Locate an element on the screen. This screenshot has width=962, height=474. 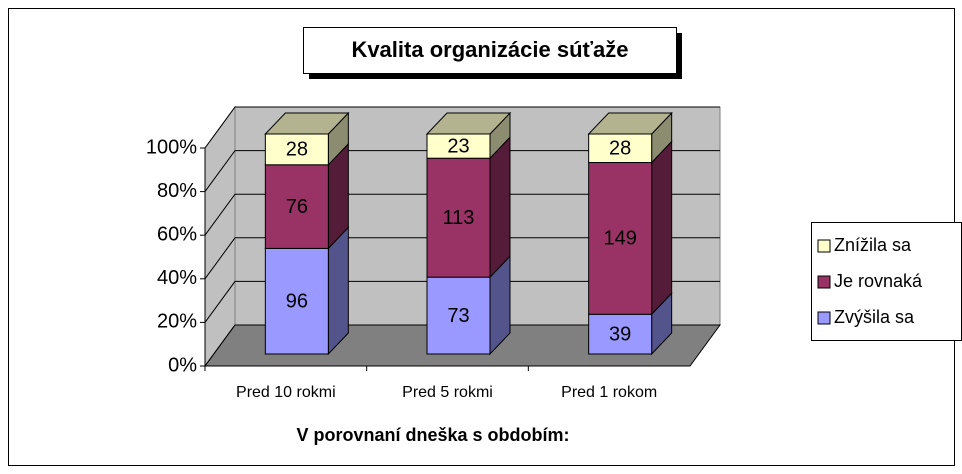
title-box is located at coordinates (490, 50).